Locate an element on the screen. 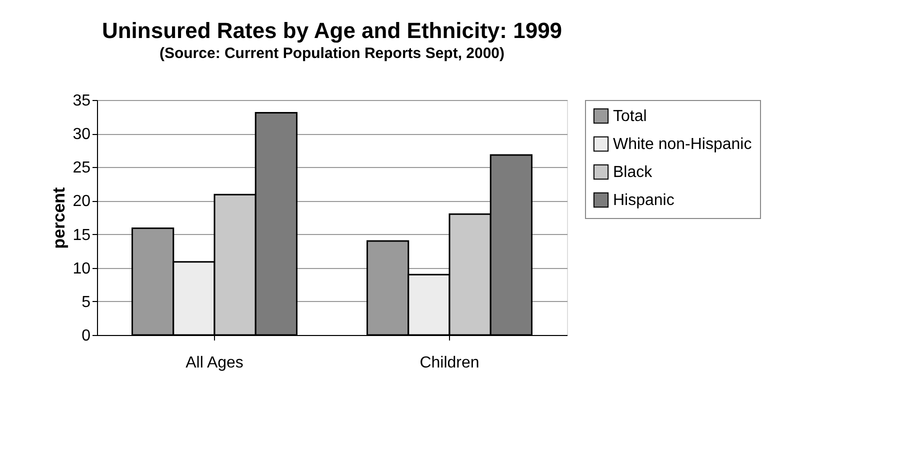 This screenshot has height=473, width=909. legend-label: Hispanic is located at coordinates (643, 200).